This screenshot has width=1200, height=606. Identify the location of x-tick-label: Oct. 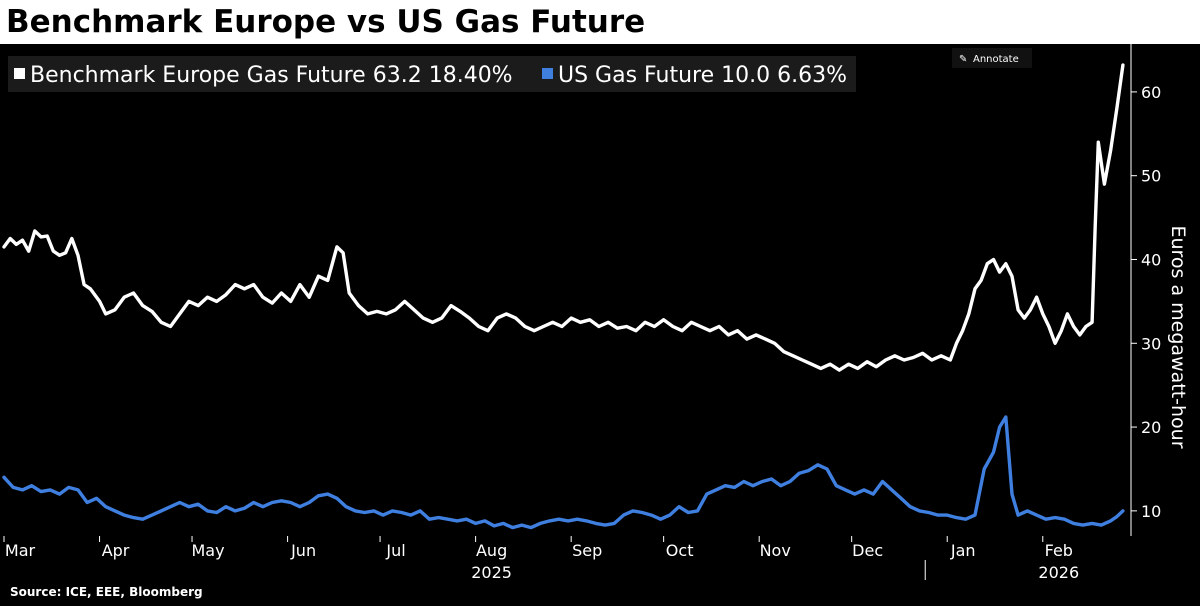
(680, 550).